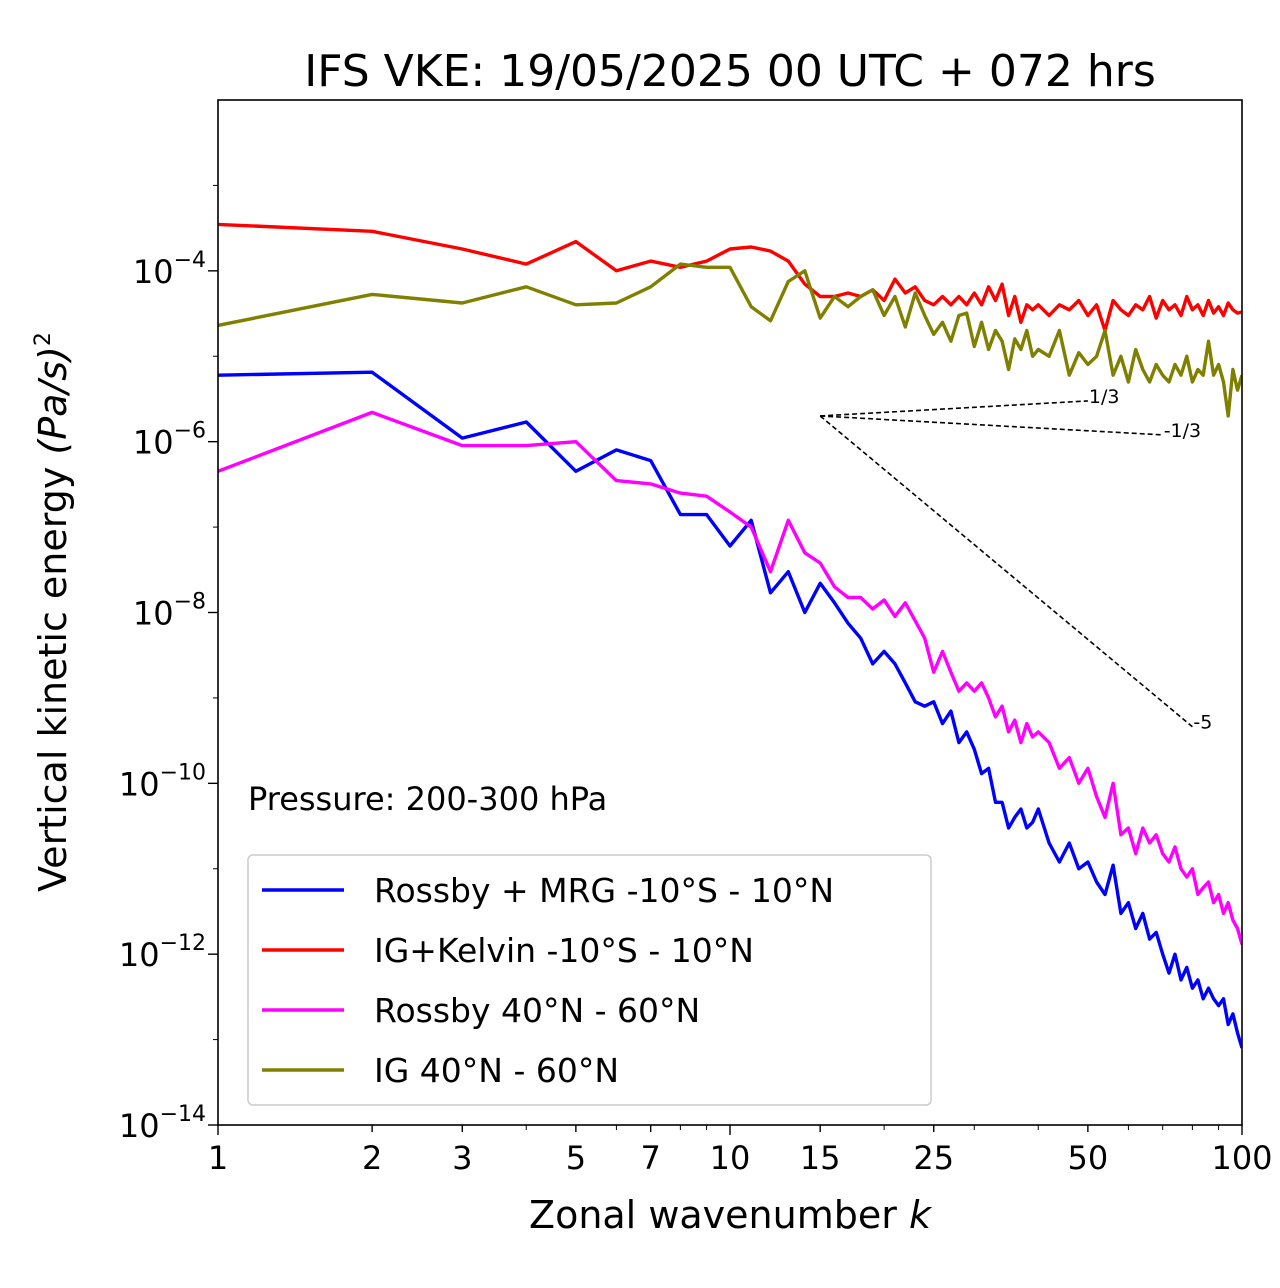 The height and width of the screenshot is (1288, 1280). I want to click on reference-line-label: -1/3, so click(1182, 431).